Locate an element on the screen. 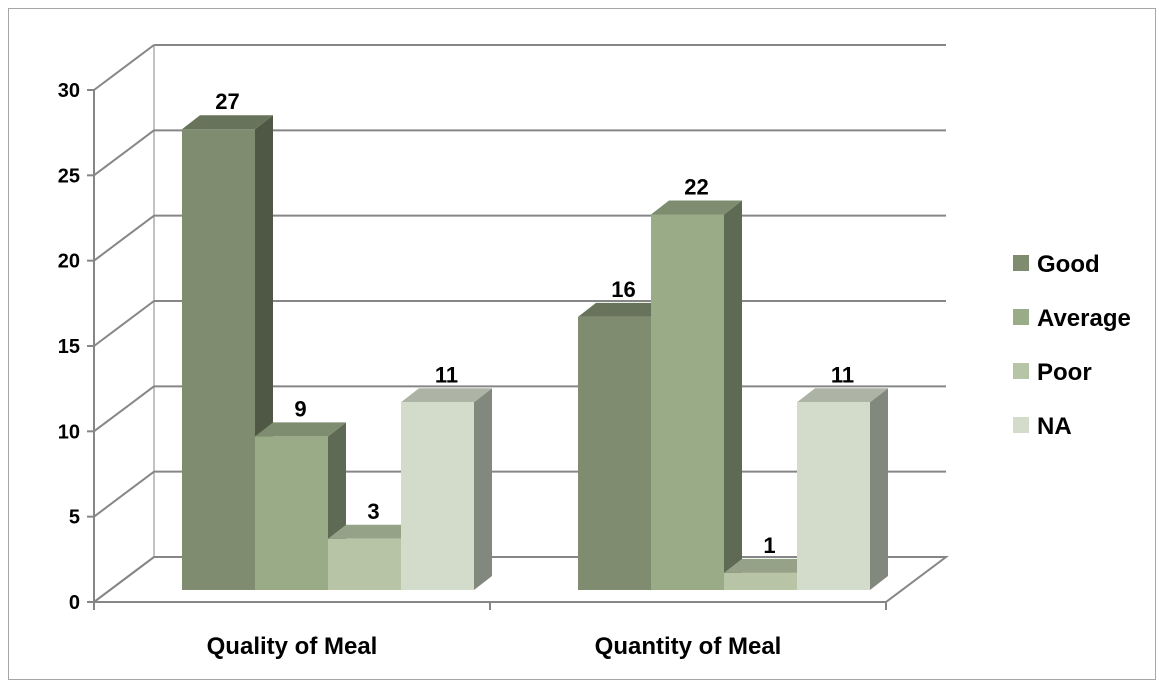  legend-label: Average is located at coordinates (1084, 318).